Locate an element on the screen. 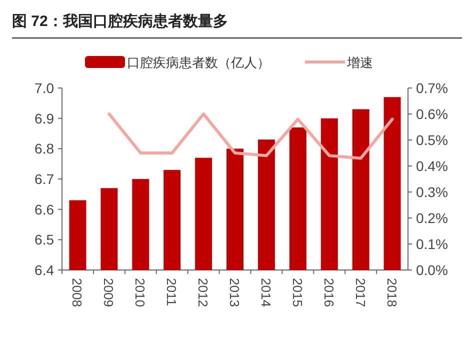 Image resolution: width=475 pixels, height=363 pixels. x-tick-label: 2011 is located at coordinates (172, 292).